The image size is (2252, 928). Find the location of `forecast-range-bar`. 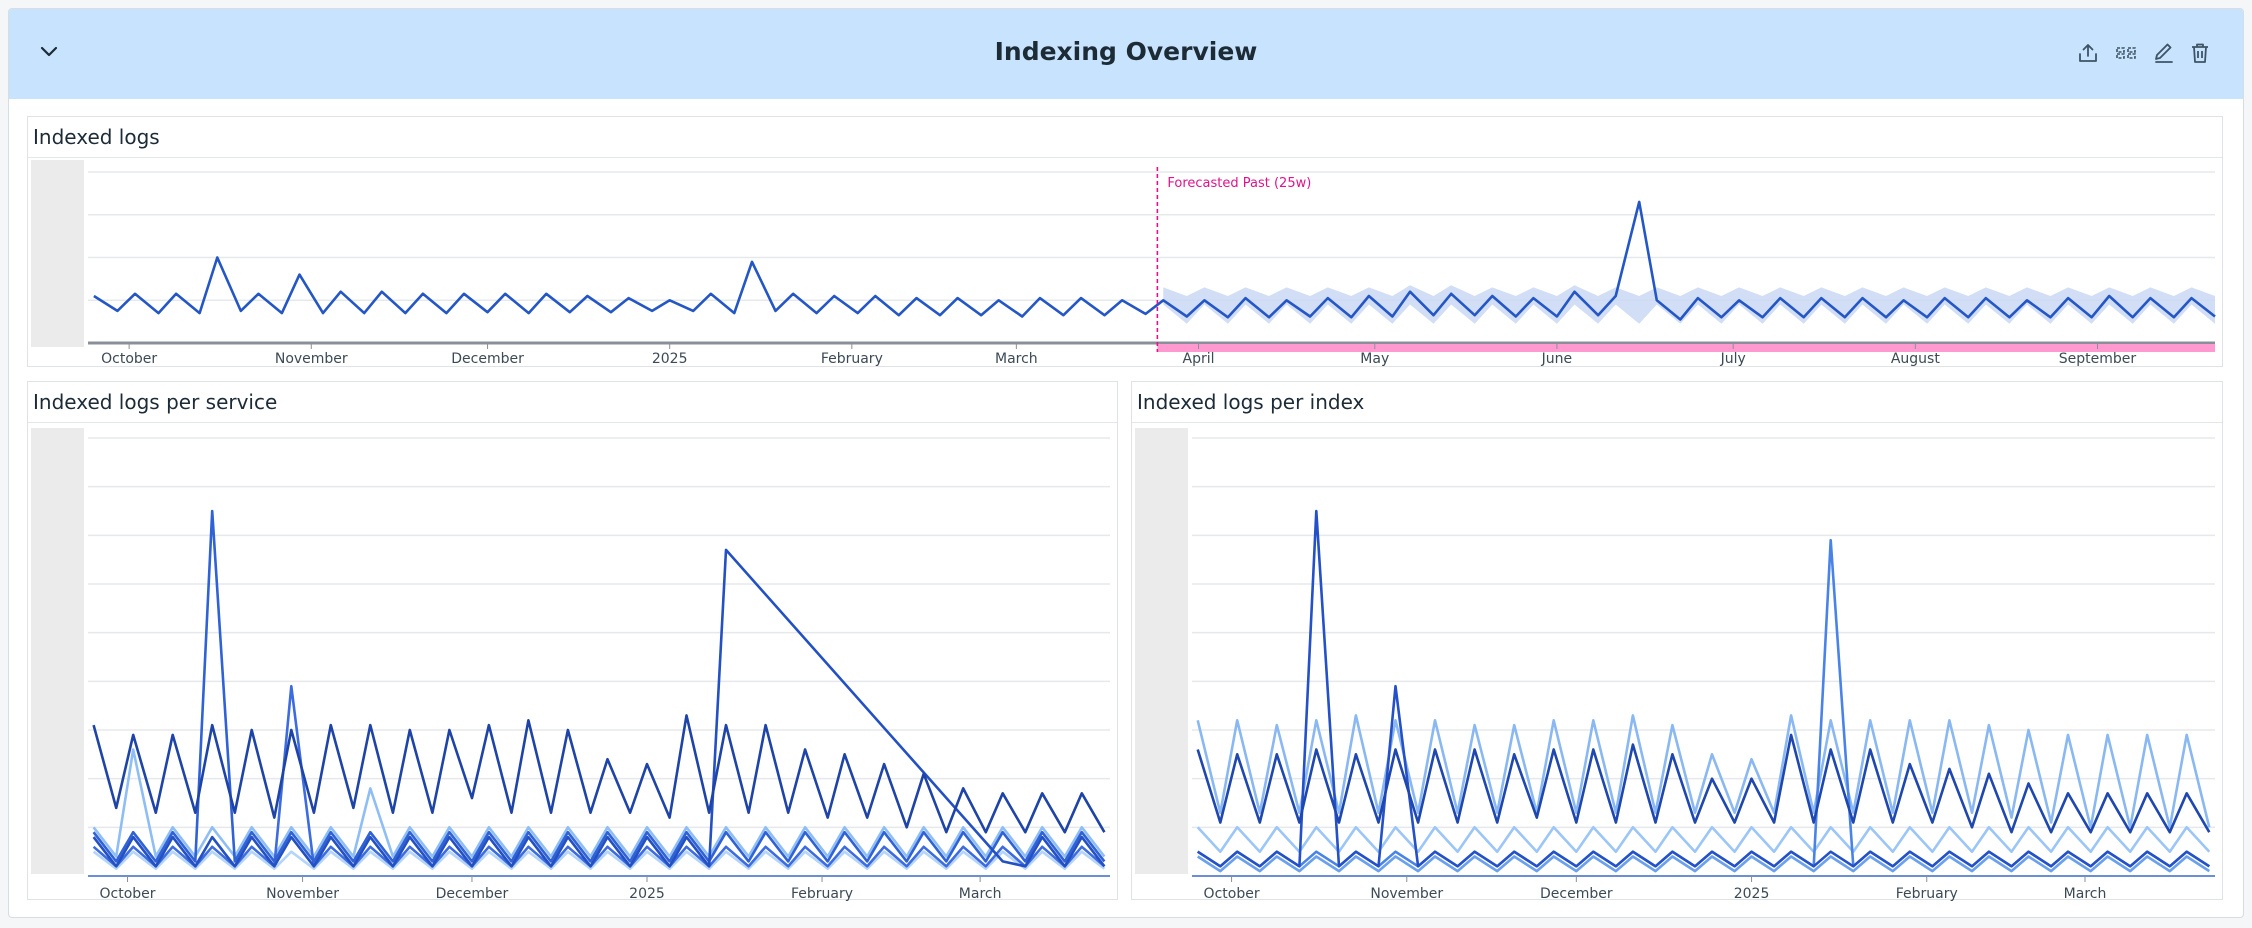

forecast-range-bar is located at coordinates (1686, 348).